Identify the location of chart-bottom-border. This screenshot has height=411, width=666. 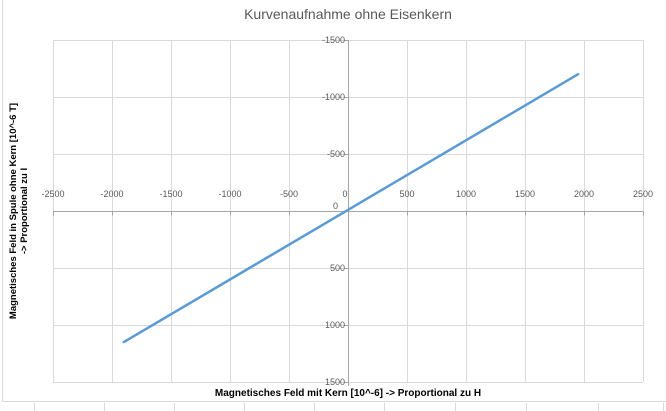
(334, 401).